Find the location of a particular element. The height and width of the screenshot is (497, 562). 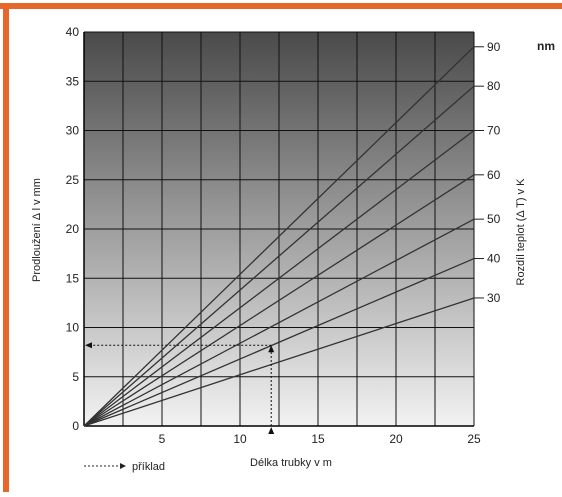

y-tick-label: 0 is located at coordinates (75, 426).